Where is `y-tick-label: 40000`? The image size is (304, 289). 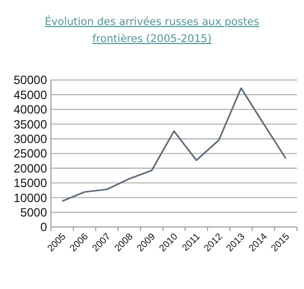 y-tick-label: 40000 is located at coordinates (31, 109).